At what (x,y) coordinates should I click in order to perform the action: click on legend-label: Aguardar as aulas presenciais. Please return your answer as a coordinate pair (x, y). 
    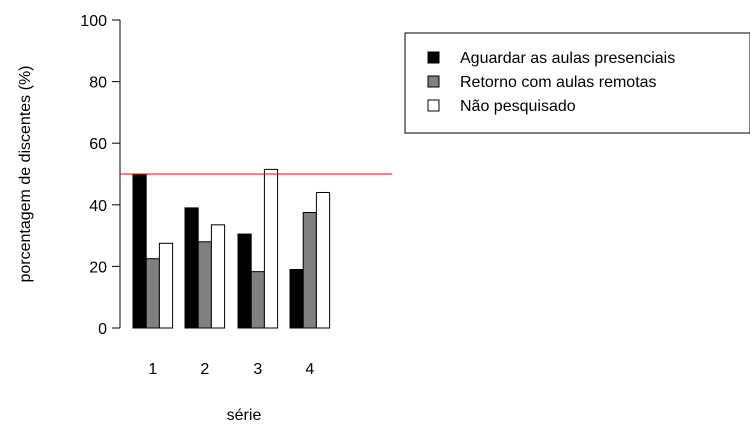
    Looking at the image, I should click on (567, 58).